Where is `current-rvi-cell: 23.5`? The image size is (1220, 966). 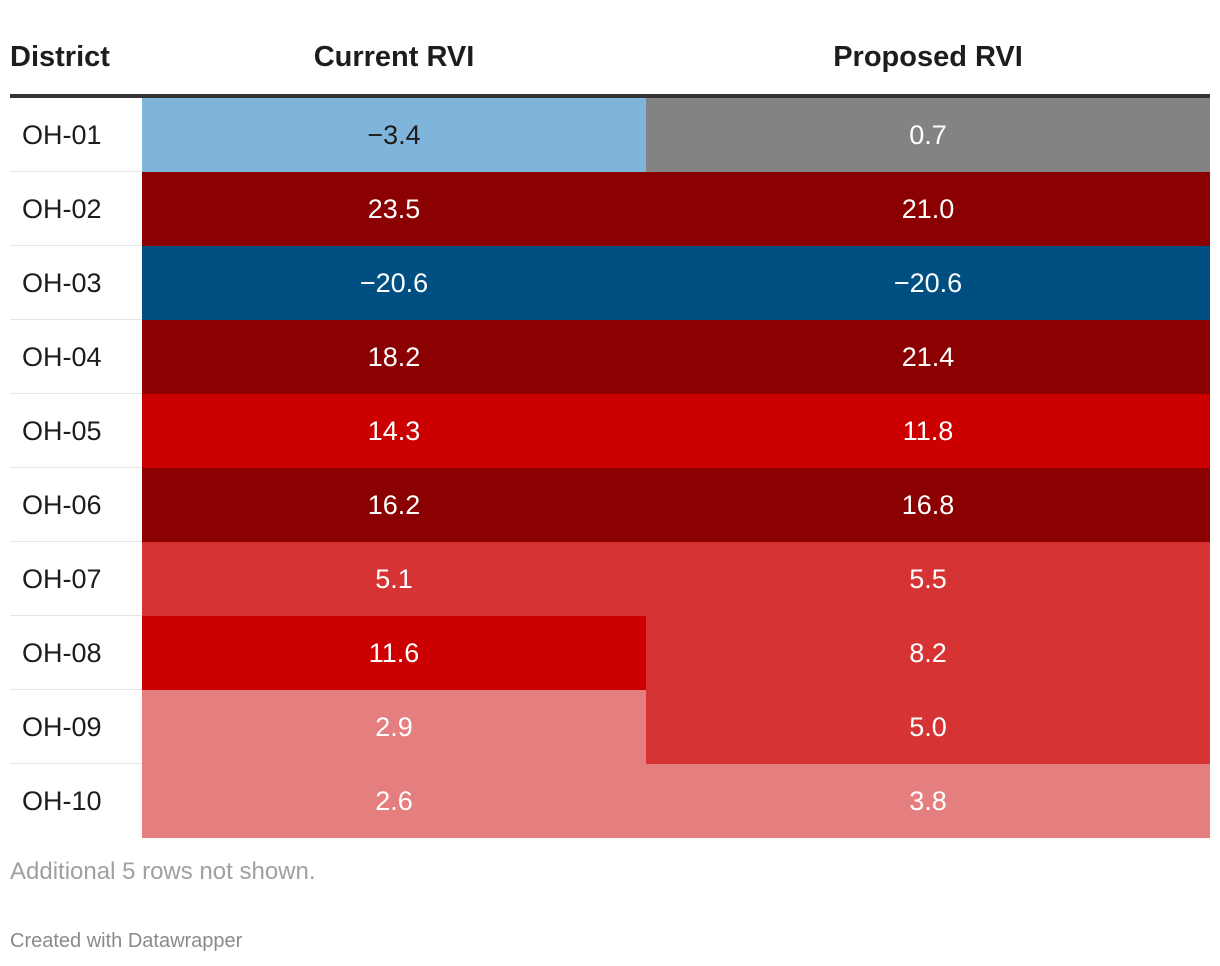
current-rvi-cell: 23.5 is located at coordinates (394, 209).